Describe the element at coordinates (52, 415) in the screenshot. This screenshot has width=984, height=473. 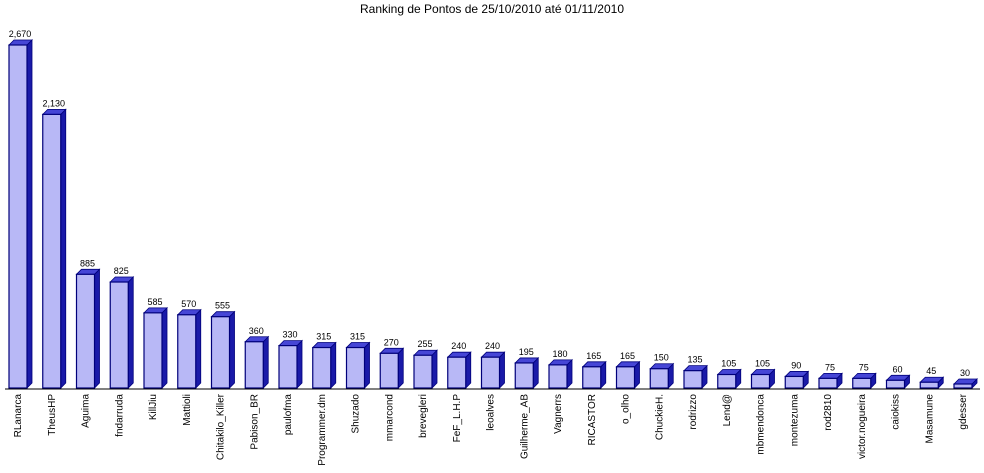
I see `category-label: TheusHP` at that location.